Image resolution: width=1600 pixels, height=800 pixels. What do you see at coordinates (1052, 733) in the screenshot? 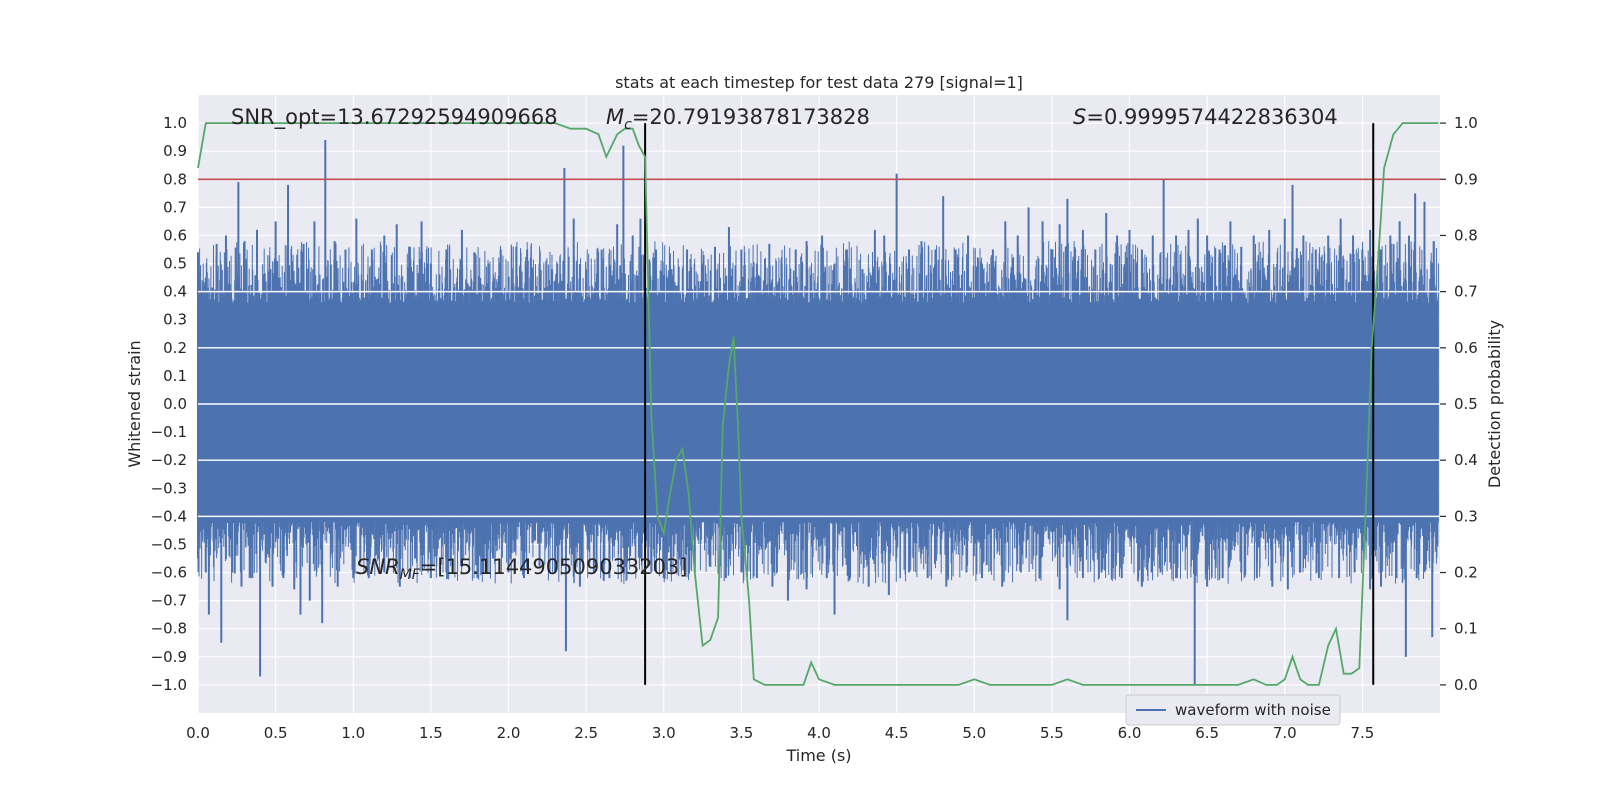
I see `x-tick-label-11: 5.5` at bounding box center [1052, 733].